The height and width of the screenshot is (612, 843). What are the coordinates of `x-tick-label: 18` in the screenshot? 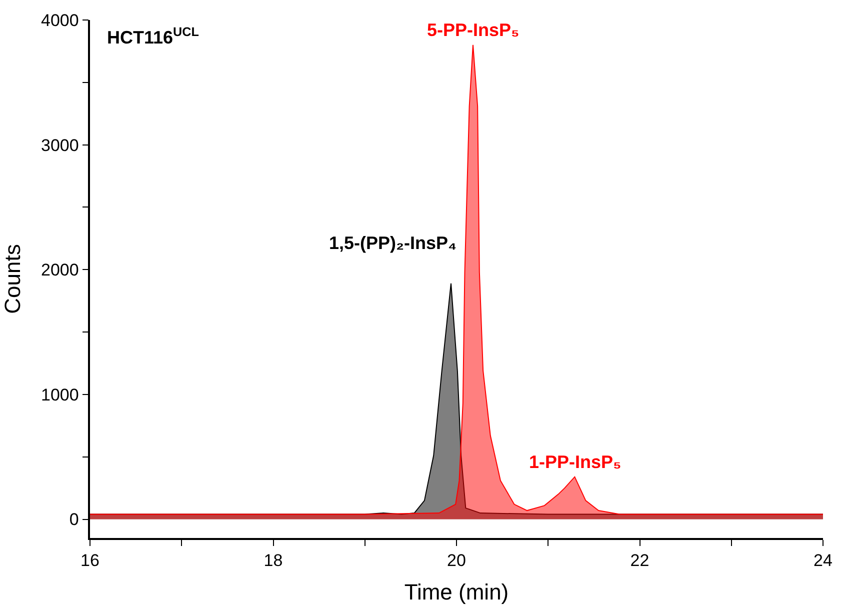 It's located at (273, 560).